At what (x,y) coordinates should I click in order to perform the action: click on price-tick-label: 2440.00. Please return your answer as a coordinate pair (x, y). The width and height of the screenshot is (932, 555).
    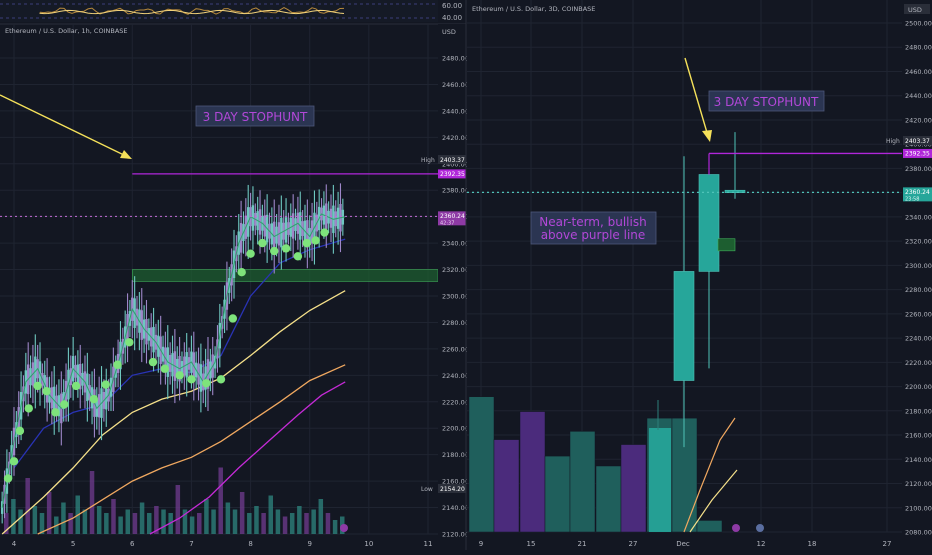
    Looking at the image, I should click on (455, 111).